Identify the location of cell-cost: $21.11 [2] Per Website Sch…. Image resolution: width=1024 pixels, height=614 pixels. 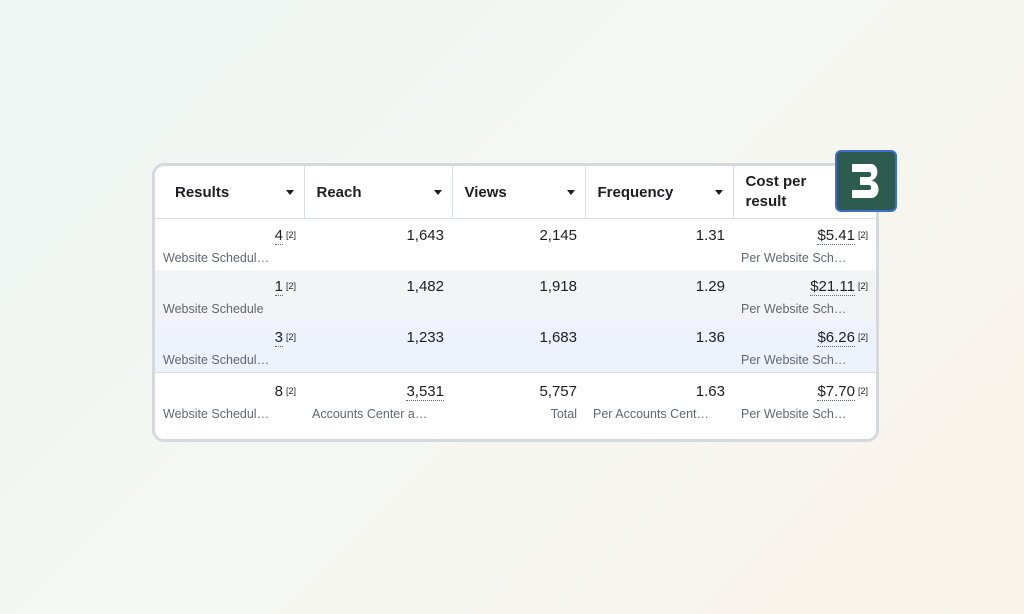
(804, 295).